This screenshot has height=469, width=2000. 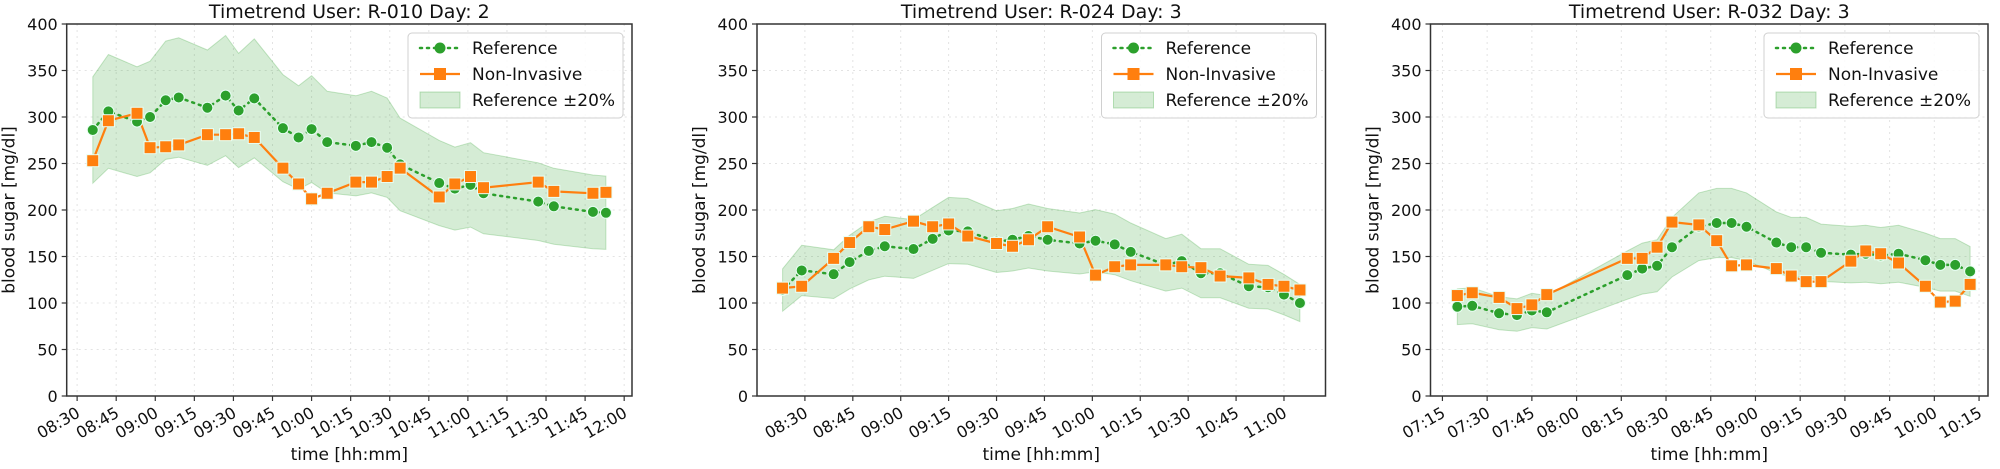 What do you see at coordinates (881, 423) in the screenshot?
I see `x-tick-label: 09:00` at bounding box center [881, 423].